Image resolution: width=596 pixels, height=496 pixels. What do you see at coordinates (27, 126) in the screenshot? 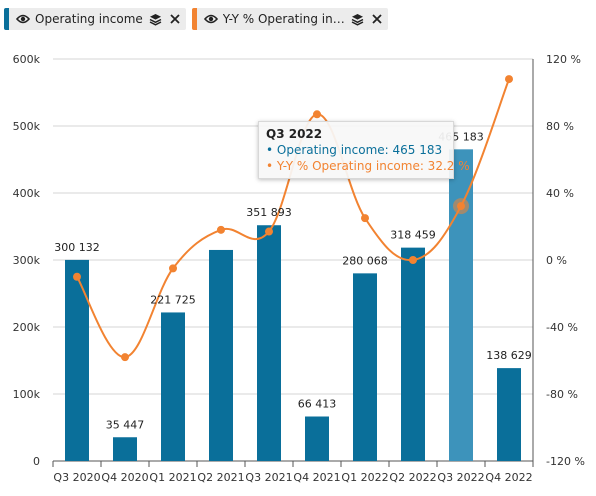
I see `y-left-tick-label: 500k` at bounding box center [27, 126].